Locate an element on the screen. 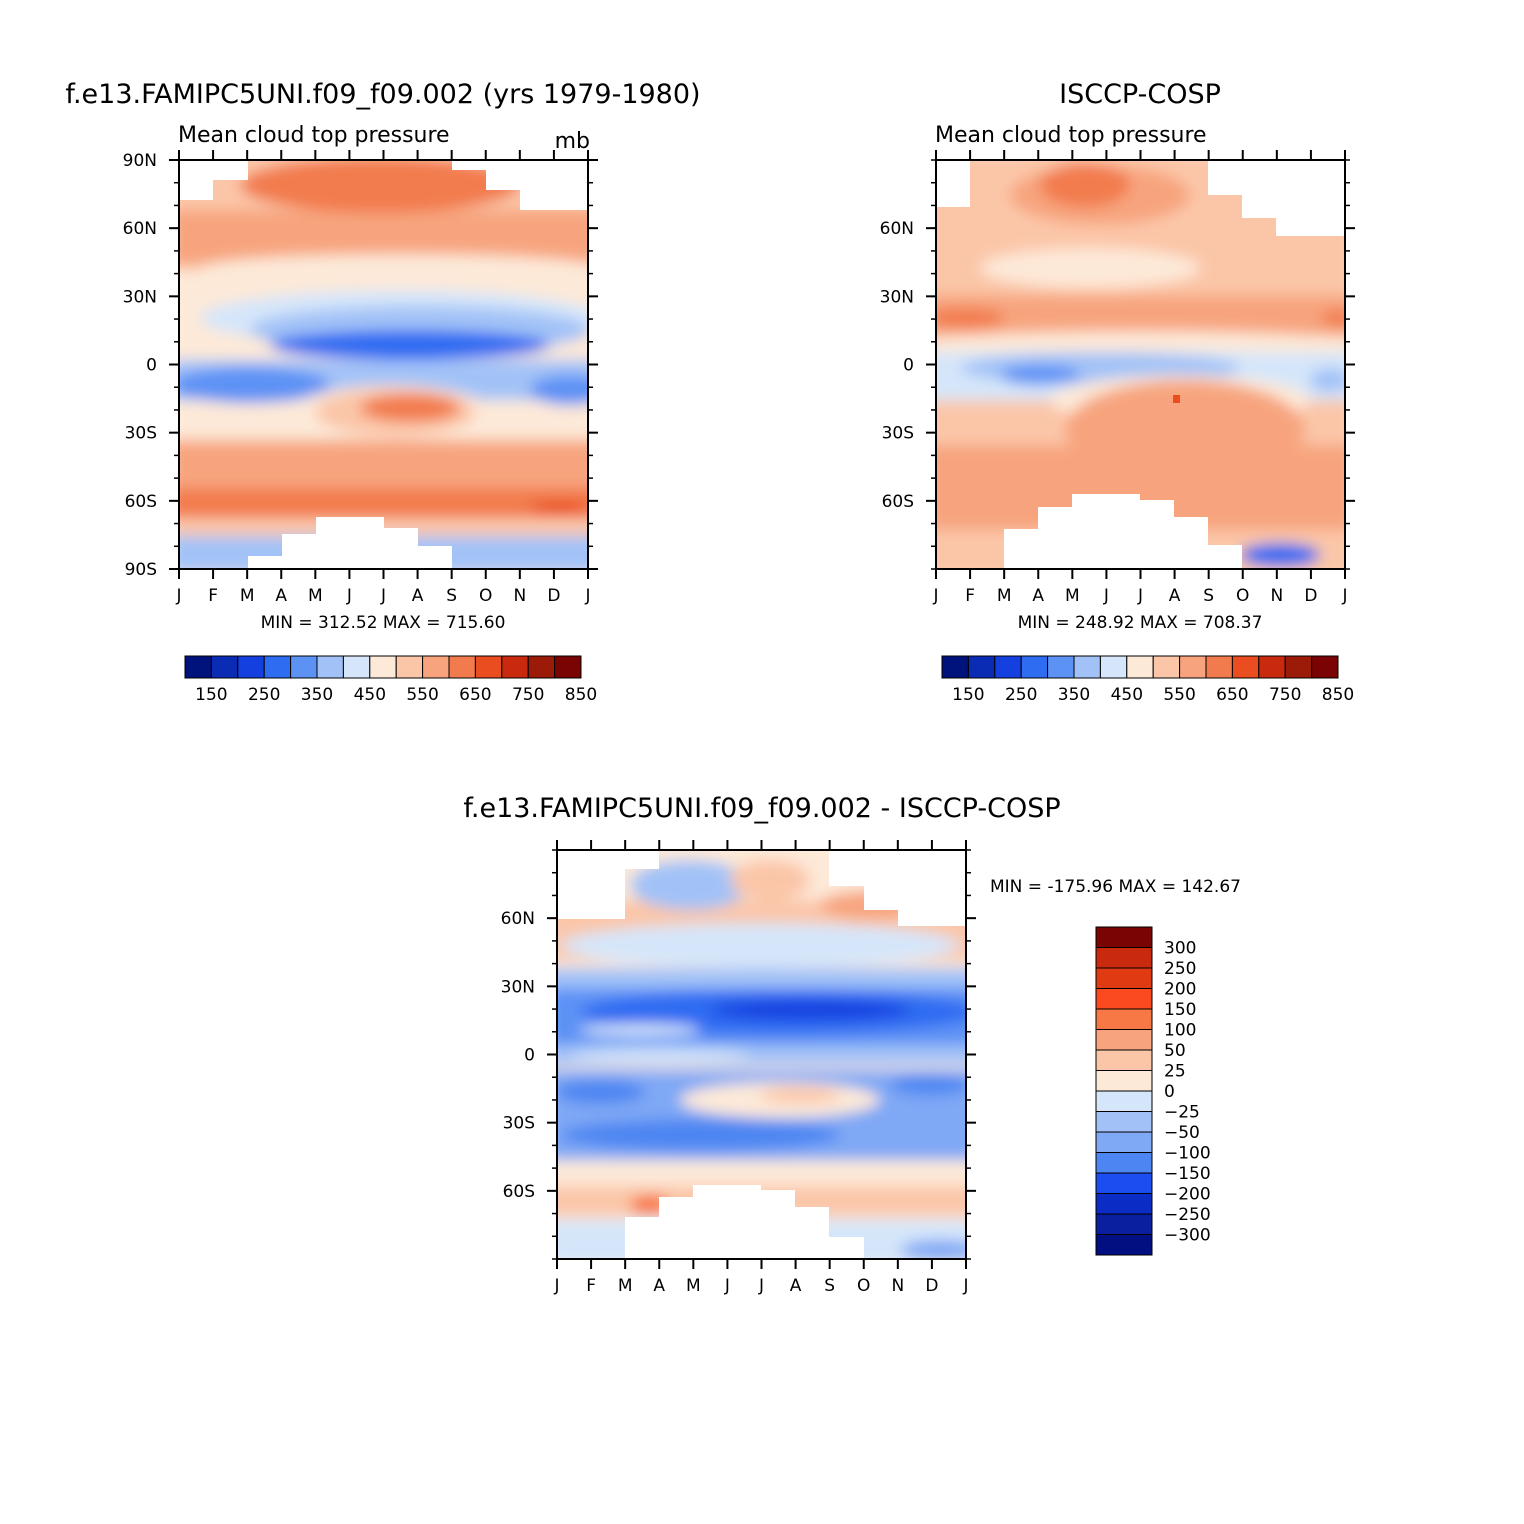 The height and width of the screenshot is (1524, 1524). colorbar-label: −50 is located at coordinates (1182, 1133).